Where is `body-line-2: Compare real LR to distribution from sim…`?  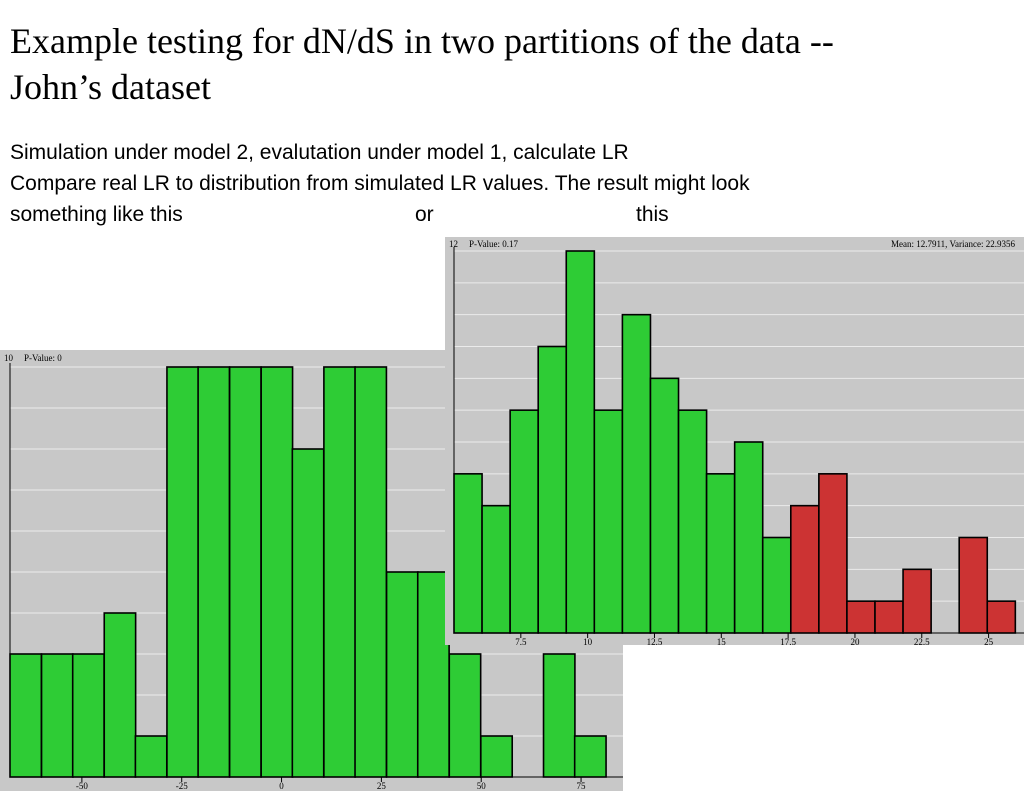
body-line-2: Compare real LR to distribution from sim… is located at coordinates (380, 183).